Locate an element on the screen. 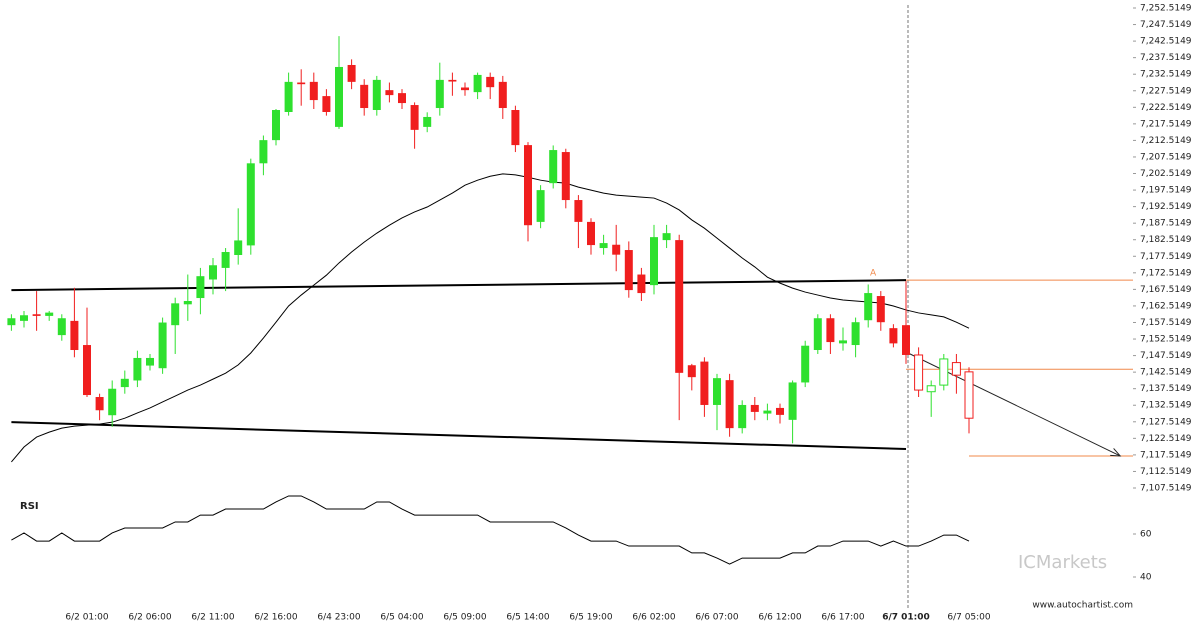 This screenshot has height=630, width=1200. y-tick-label: 7,142.5149 is located at coordinates (1166, 373).